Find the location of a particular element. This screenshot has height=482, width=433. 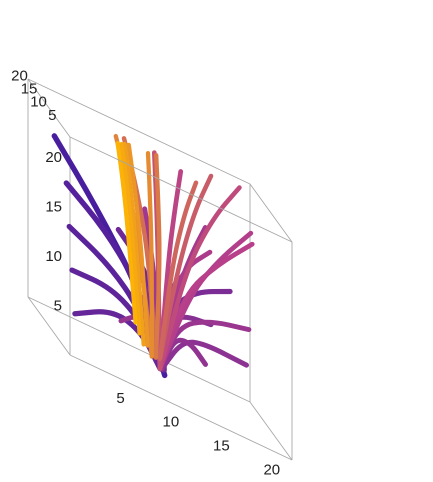

y-tick-label: 15 is located at coordinates (29, 89).